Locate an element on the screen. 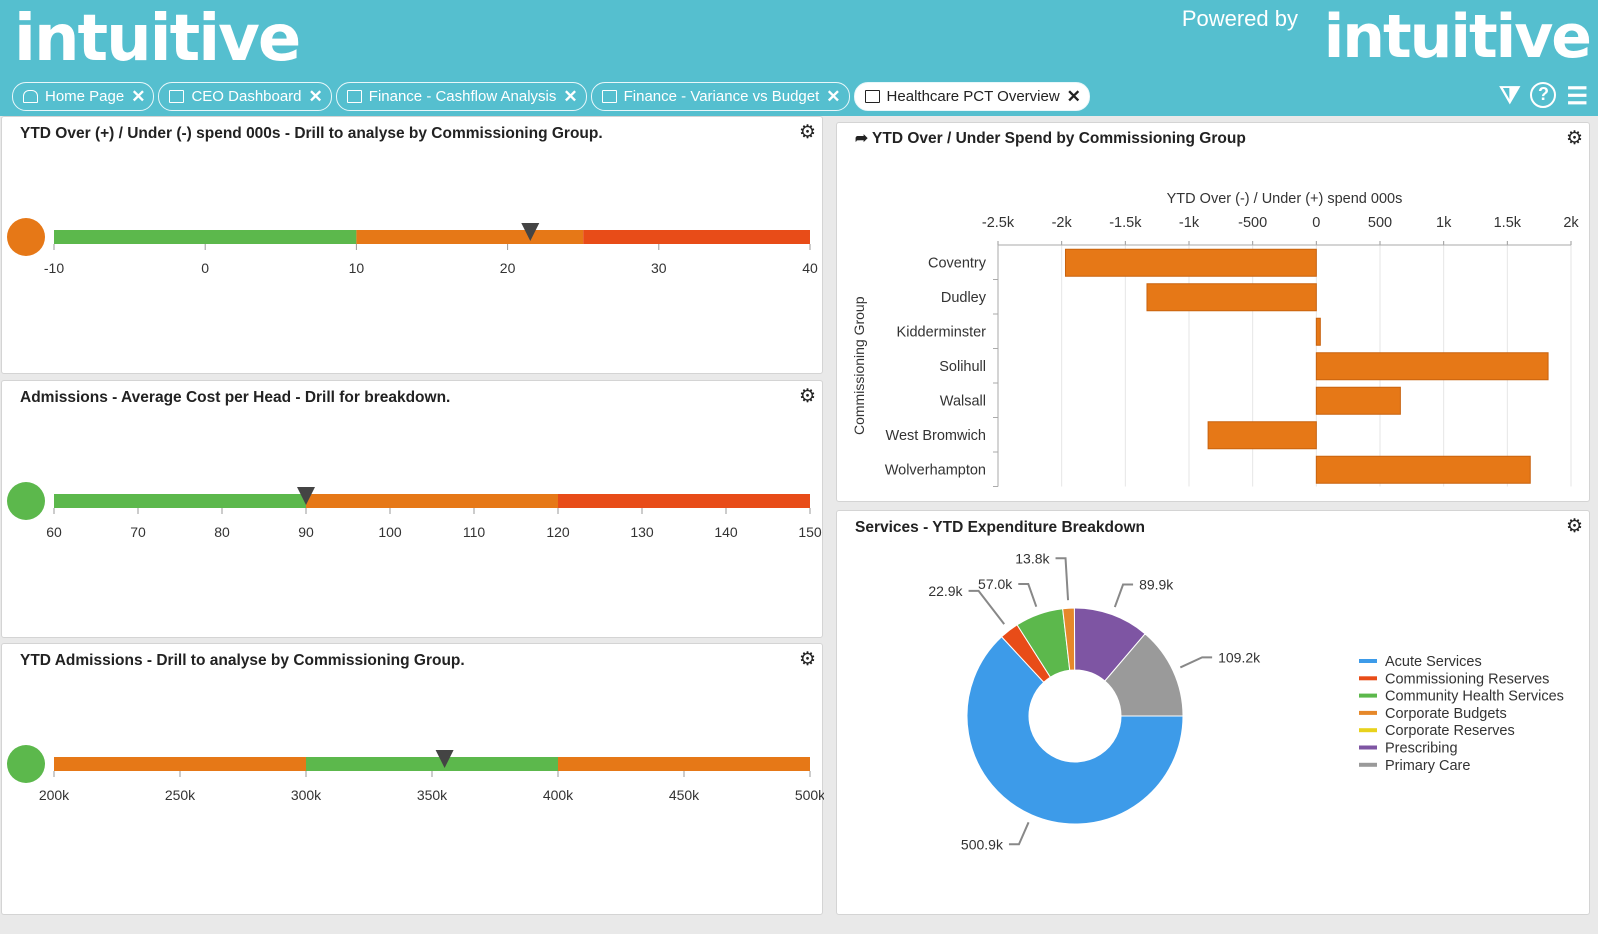  bar-coventry is located at coordinates (1190, 262).